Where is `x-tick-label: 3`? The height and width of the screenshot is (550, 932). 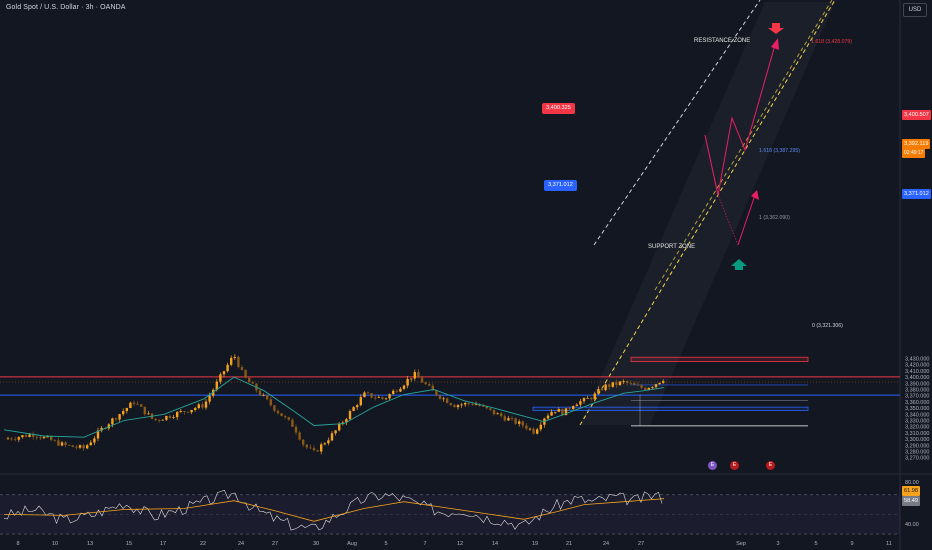 x-tick-label: 3 is located at coordinates (777, 544).